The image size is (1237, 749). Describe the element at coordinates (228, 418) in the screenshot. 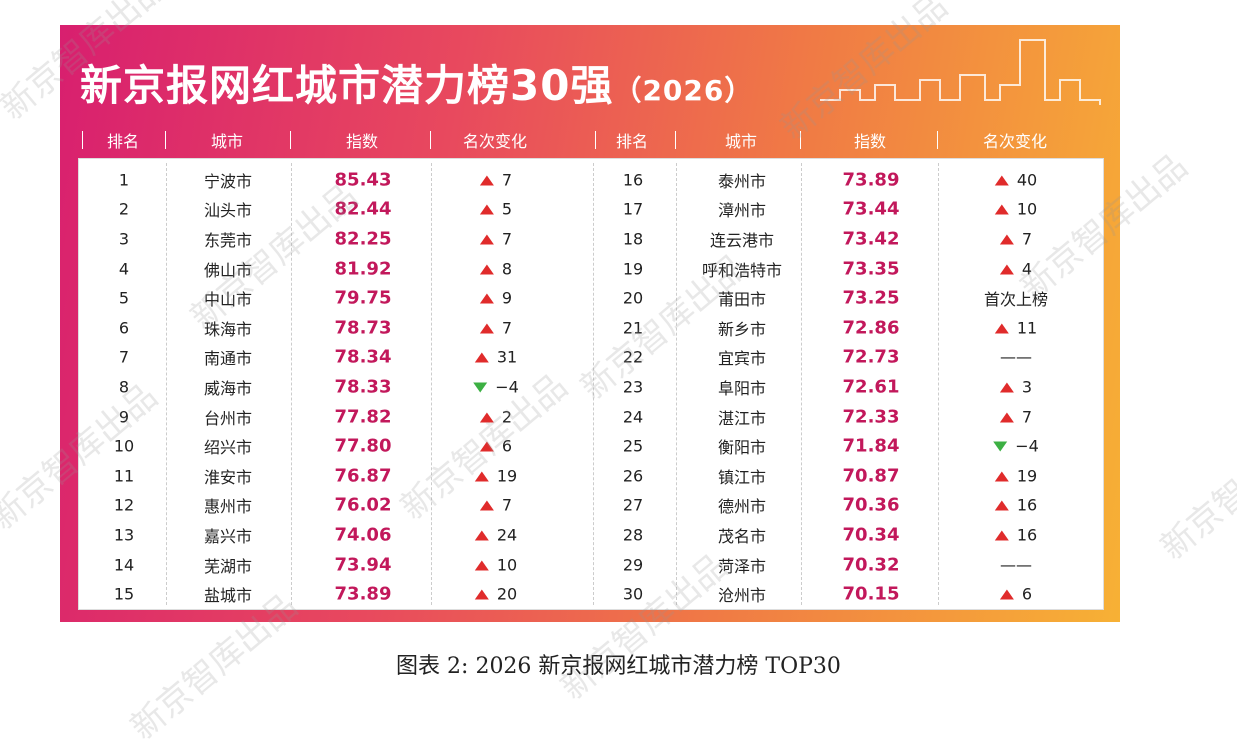

I see `city-cell: 台州市` at that location.